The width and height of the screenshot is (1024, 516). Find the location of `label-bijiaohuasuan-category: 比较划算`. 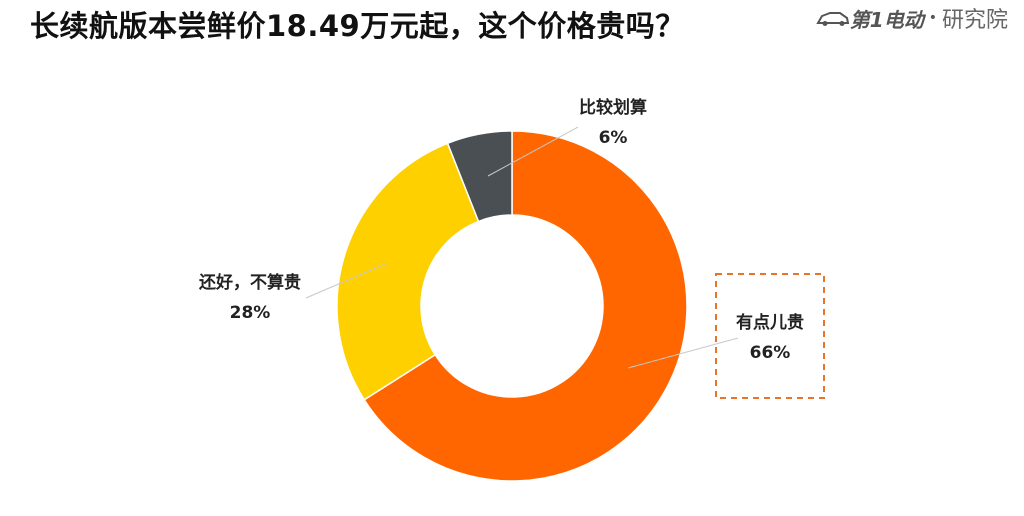

label-bijiaohuasuan-category: 比较划算 is located at coordinates (613, 107).